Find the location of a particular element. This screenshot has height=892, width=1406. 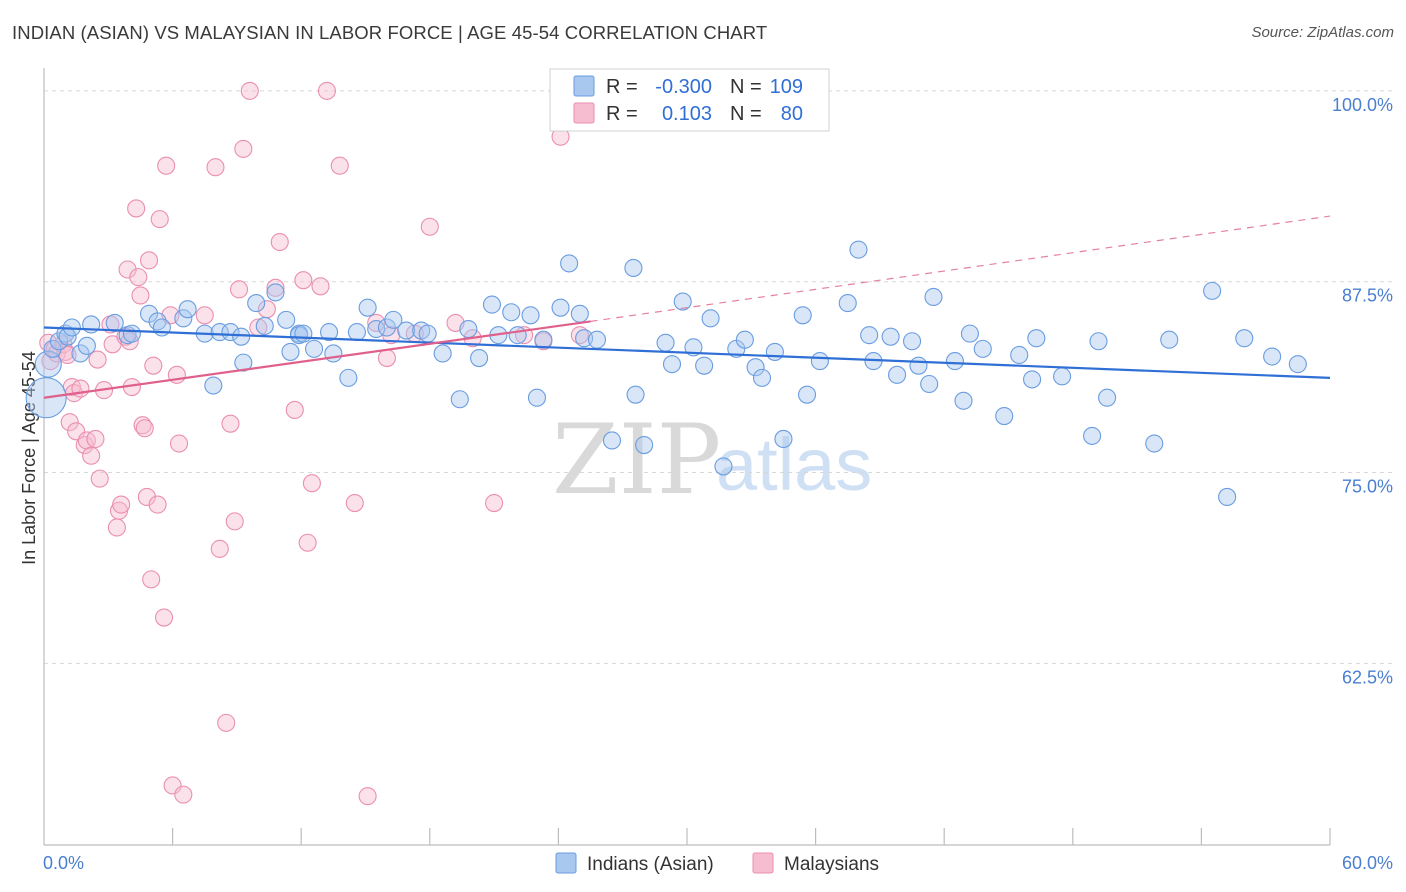

legend-r-label-1: R = is located at coordinates (622, 87).